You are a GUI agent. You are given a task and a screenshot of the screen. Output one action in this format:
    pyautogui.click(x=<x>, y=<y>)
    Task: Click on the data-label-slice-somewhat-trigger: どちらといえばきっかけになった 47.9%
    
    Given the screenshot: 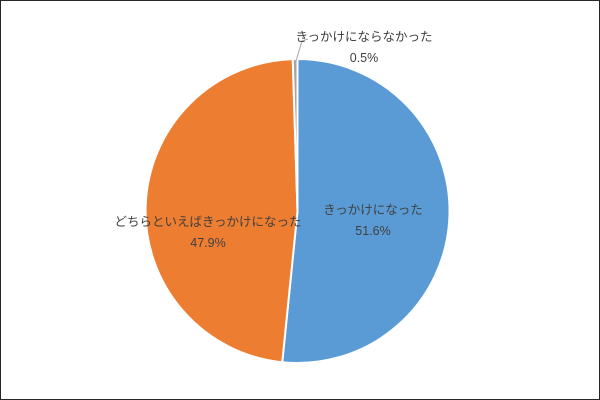 What is the action you would take?
    pyautogui.click(x=207, y=233)
    